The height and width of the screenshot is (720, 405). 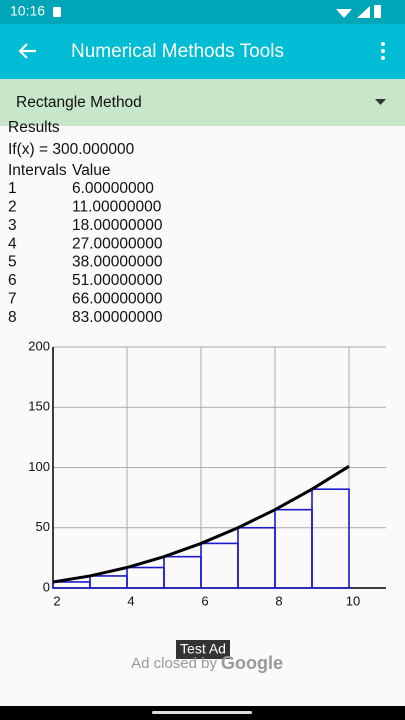 I want to click on status-bar, so click(x=202, y=12).